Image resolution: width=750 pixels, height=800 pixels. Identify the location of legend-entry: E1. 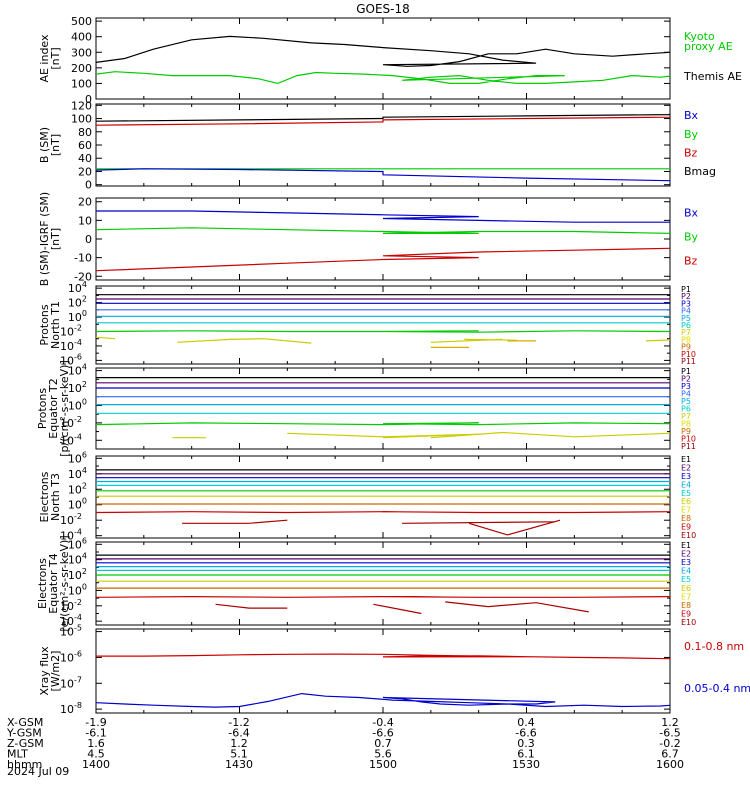
(686, 459).